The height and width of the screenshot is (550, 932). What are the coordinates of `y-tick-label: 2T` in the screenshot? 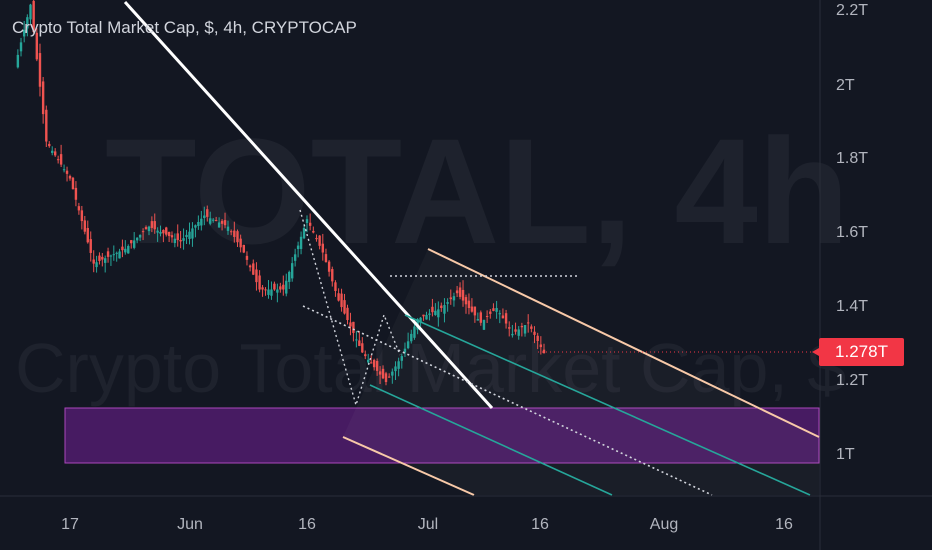 It's located at (845, 85).